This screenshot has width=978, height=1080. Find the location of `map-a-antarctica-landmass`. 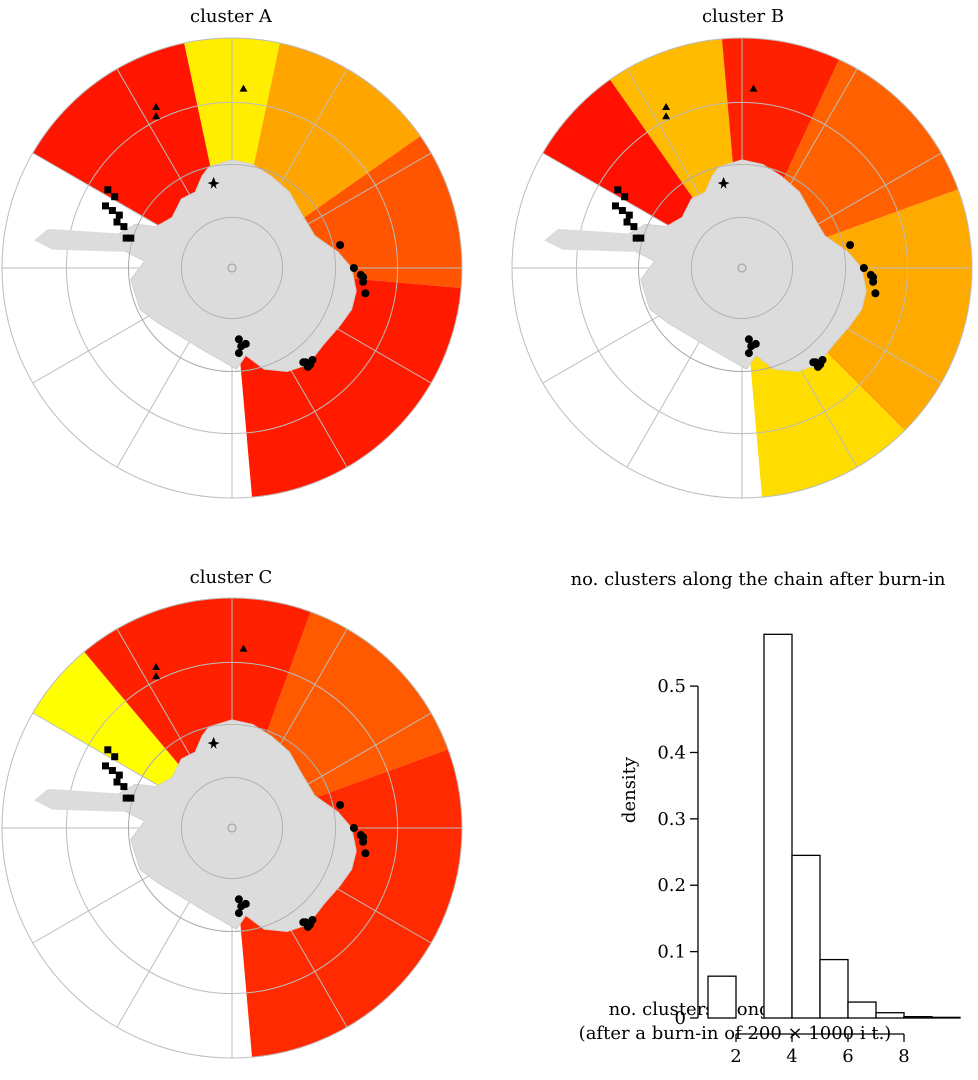

map-a-antarctica-landmass is located at coordinates (237, 266).